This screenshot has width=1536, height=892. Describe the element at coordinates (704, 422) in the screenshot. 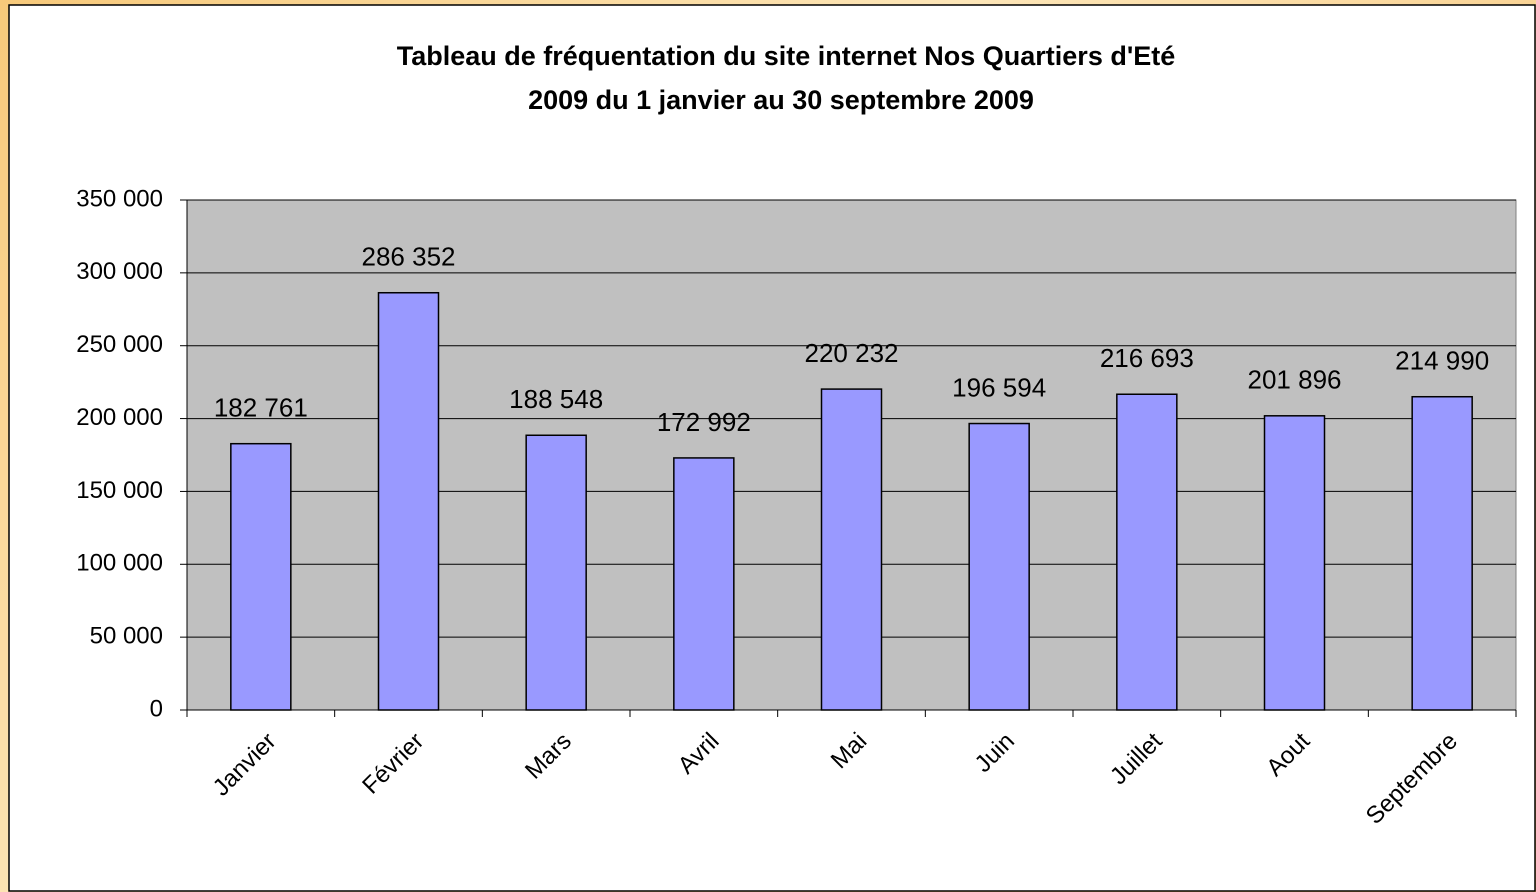

I see `value-label: 172 992` at that location.